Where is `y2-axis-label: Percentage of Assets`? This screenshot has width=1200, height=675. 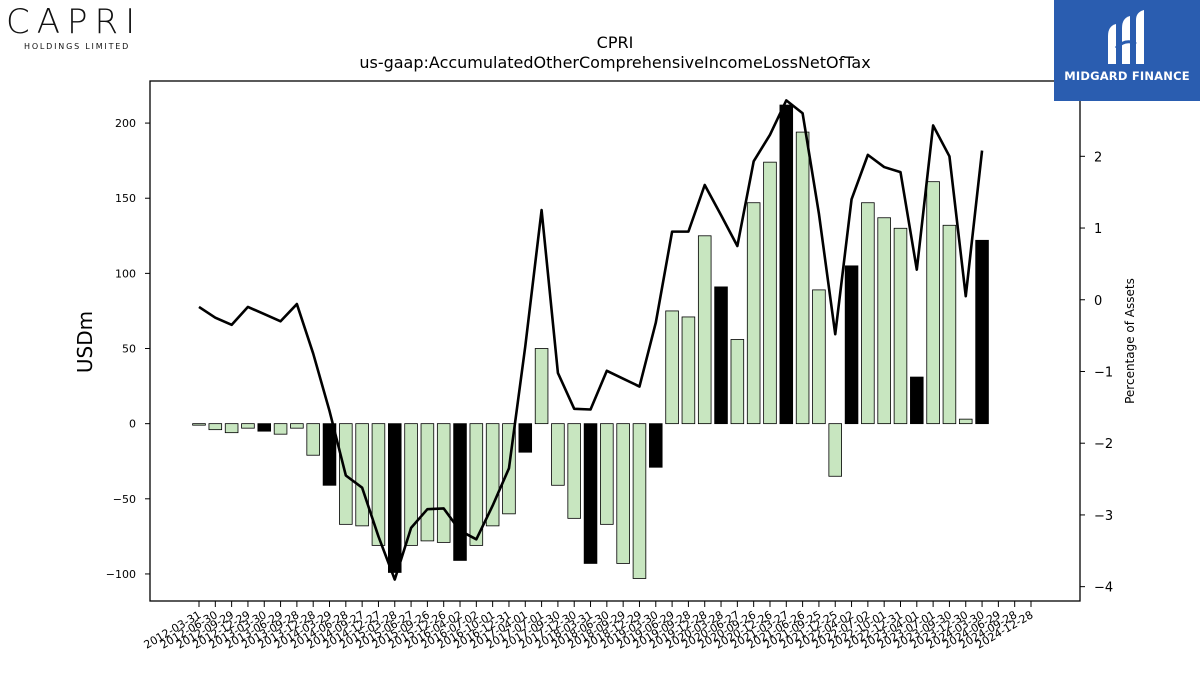 y2-axis-label: Percentage of Assets is located at coordinates (1130, 341).